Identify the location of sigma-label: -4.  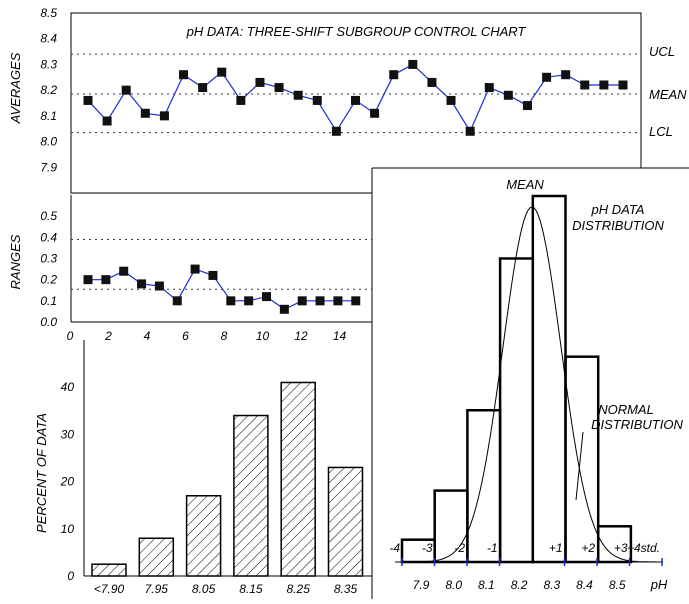
(394, 548).